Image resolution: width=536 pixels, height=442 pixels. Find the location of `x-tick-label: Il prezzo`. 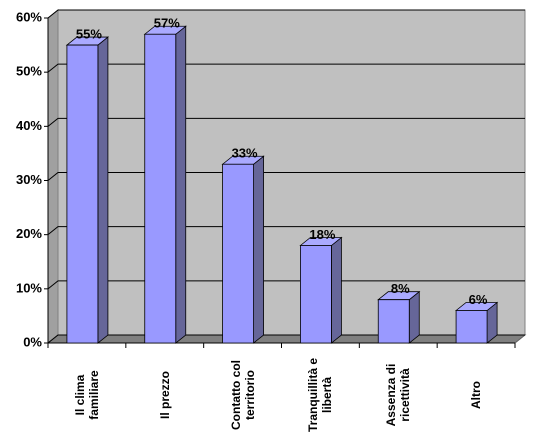

x-tick-label: Il prezzo is located at coordinates (164, 395).